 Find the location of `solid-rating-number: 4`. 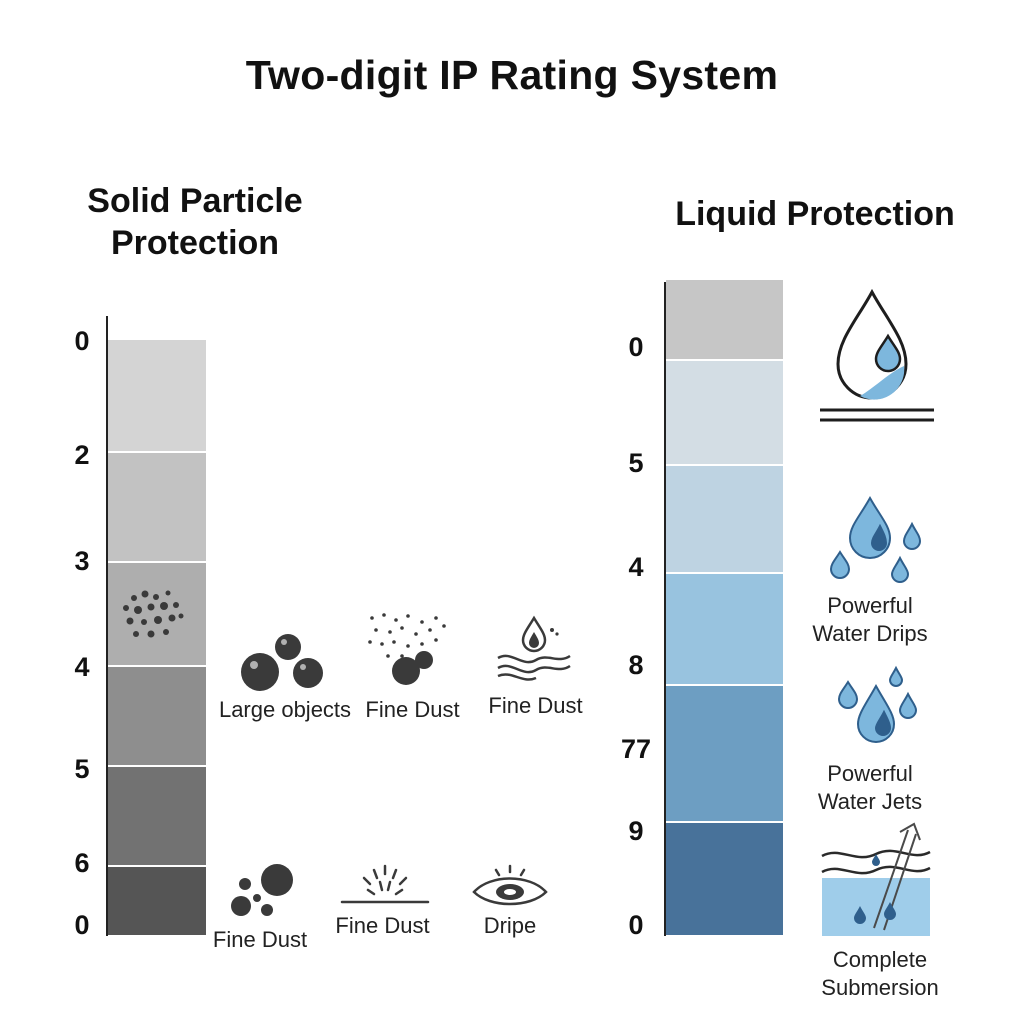

solid-rating-number: 4 is located at coordinates (82, 667).